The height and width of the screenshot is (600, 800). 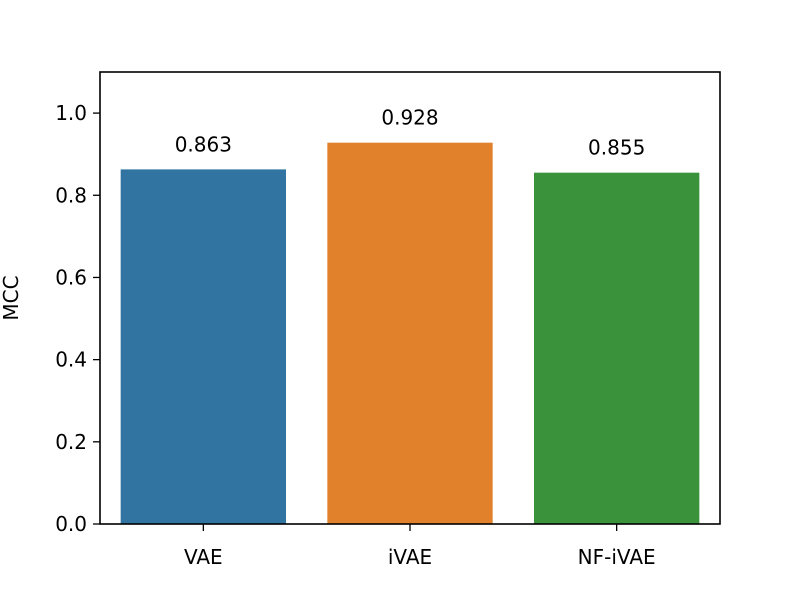 What do you see at coordinates (617, 348) in the screenshot?
I see `bar-nf-ivae` at bounding box center [617, 348].